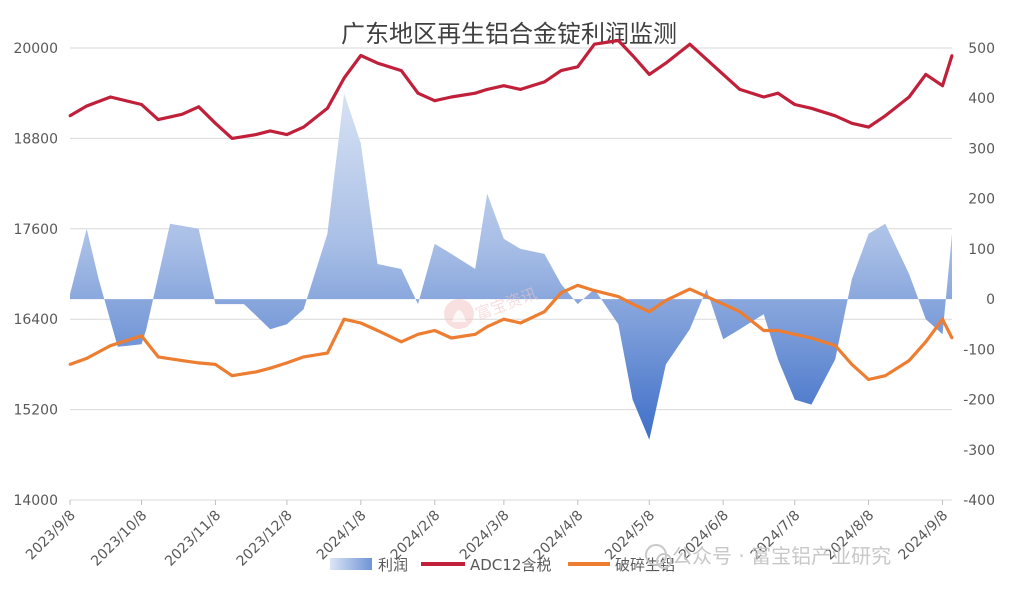  Describe the element at coordinates (768, 556) in the screenshot. I see `watermark-bottom: 公众号 · 富宝铝产业研究` at that location.